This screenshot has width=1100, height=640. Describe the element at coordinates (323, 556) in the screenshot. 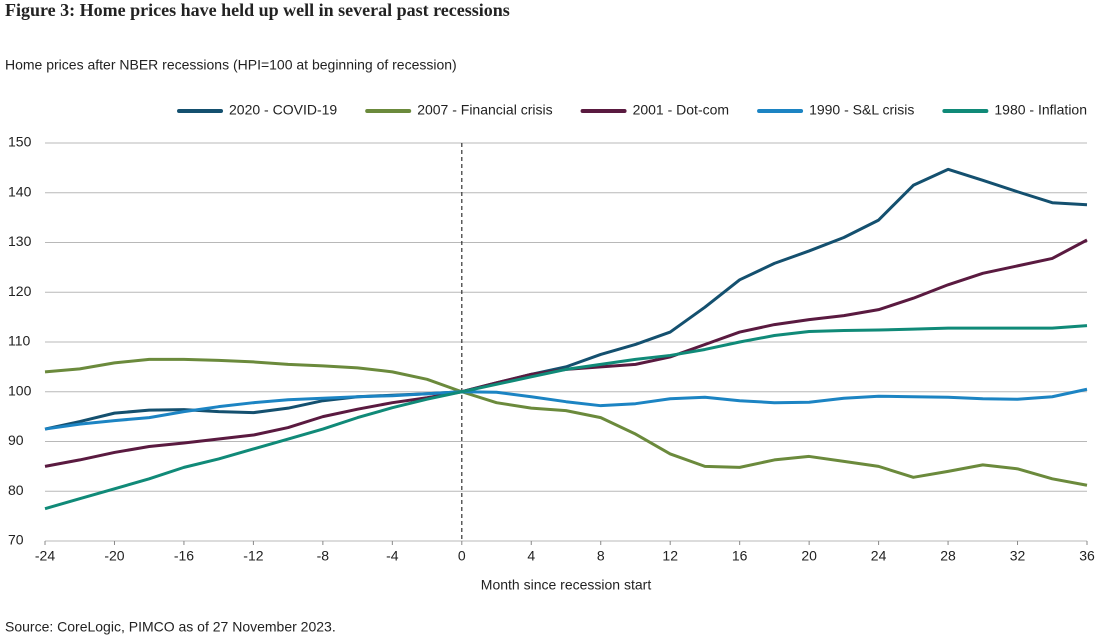

I see `x-tick-label: -8` at that location.